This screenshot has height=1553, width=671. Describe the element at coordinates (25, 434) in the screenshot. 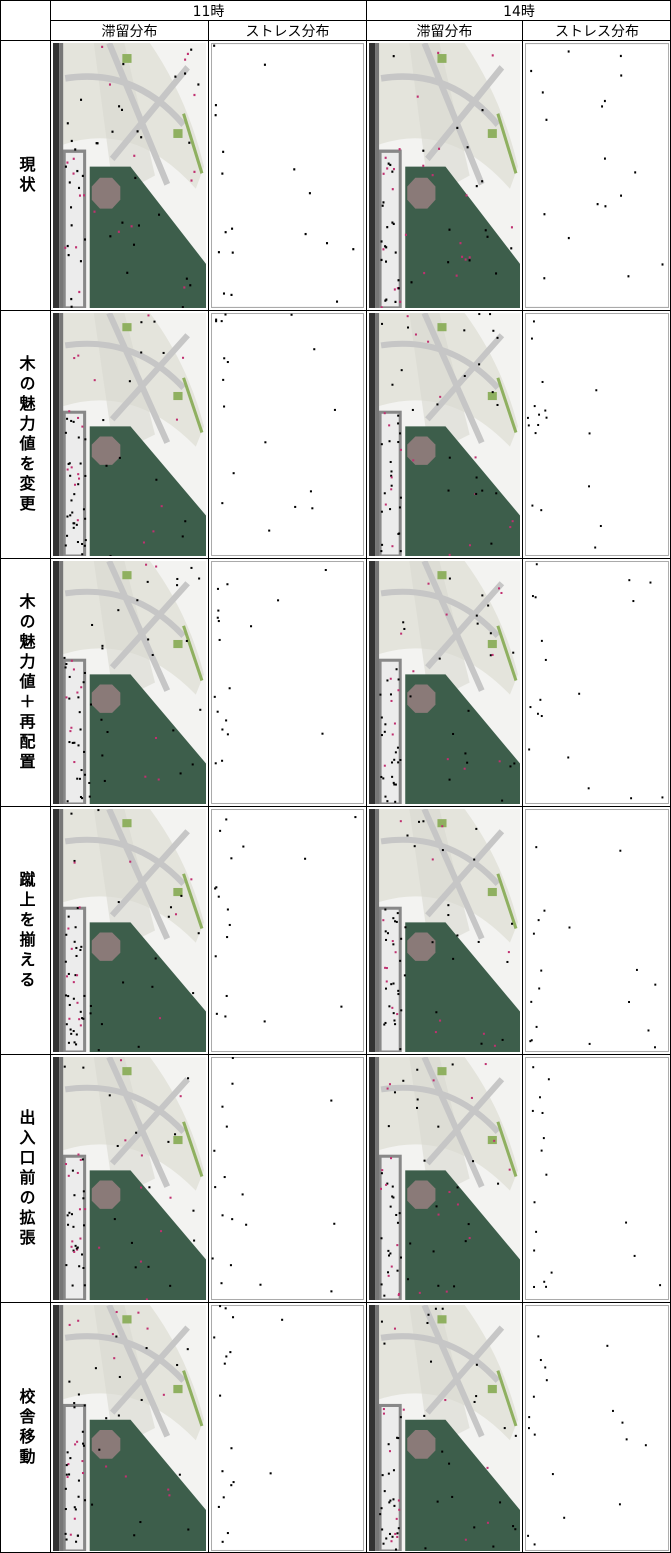

I see `row-label: 木の魅力値を変更` at that location.